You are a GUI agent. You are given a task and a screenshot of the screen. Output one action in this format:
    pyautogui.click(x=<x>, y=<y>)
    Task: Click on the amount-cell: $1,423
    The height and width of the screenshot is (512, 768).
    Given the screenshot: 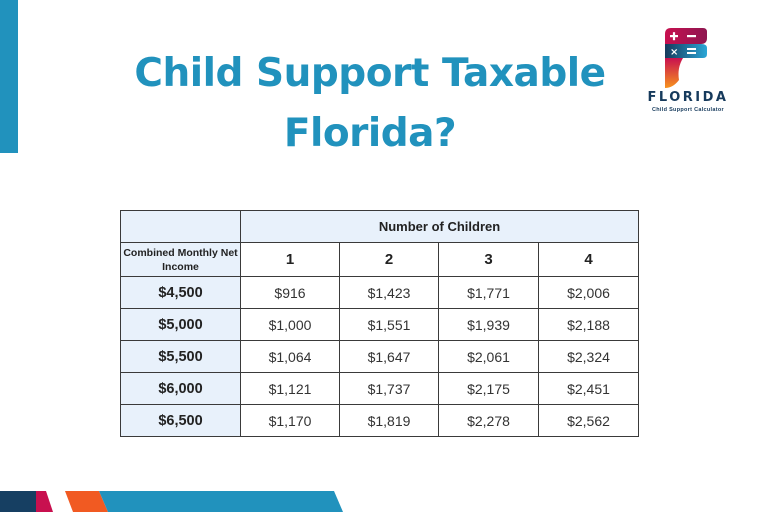 What is the action you would take?
    pyautogui.click(x=389, y=292)
    